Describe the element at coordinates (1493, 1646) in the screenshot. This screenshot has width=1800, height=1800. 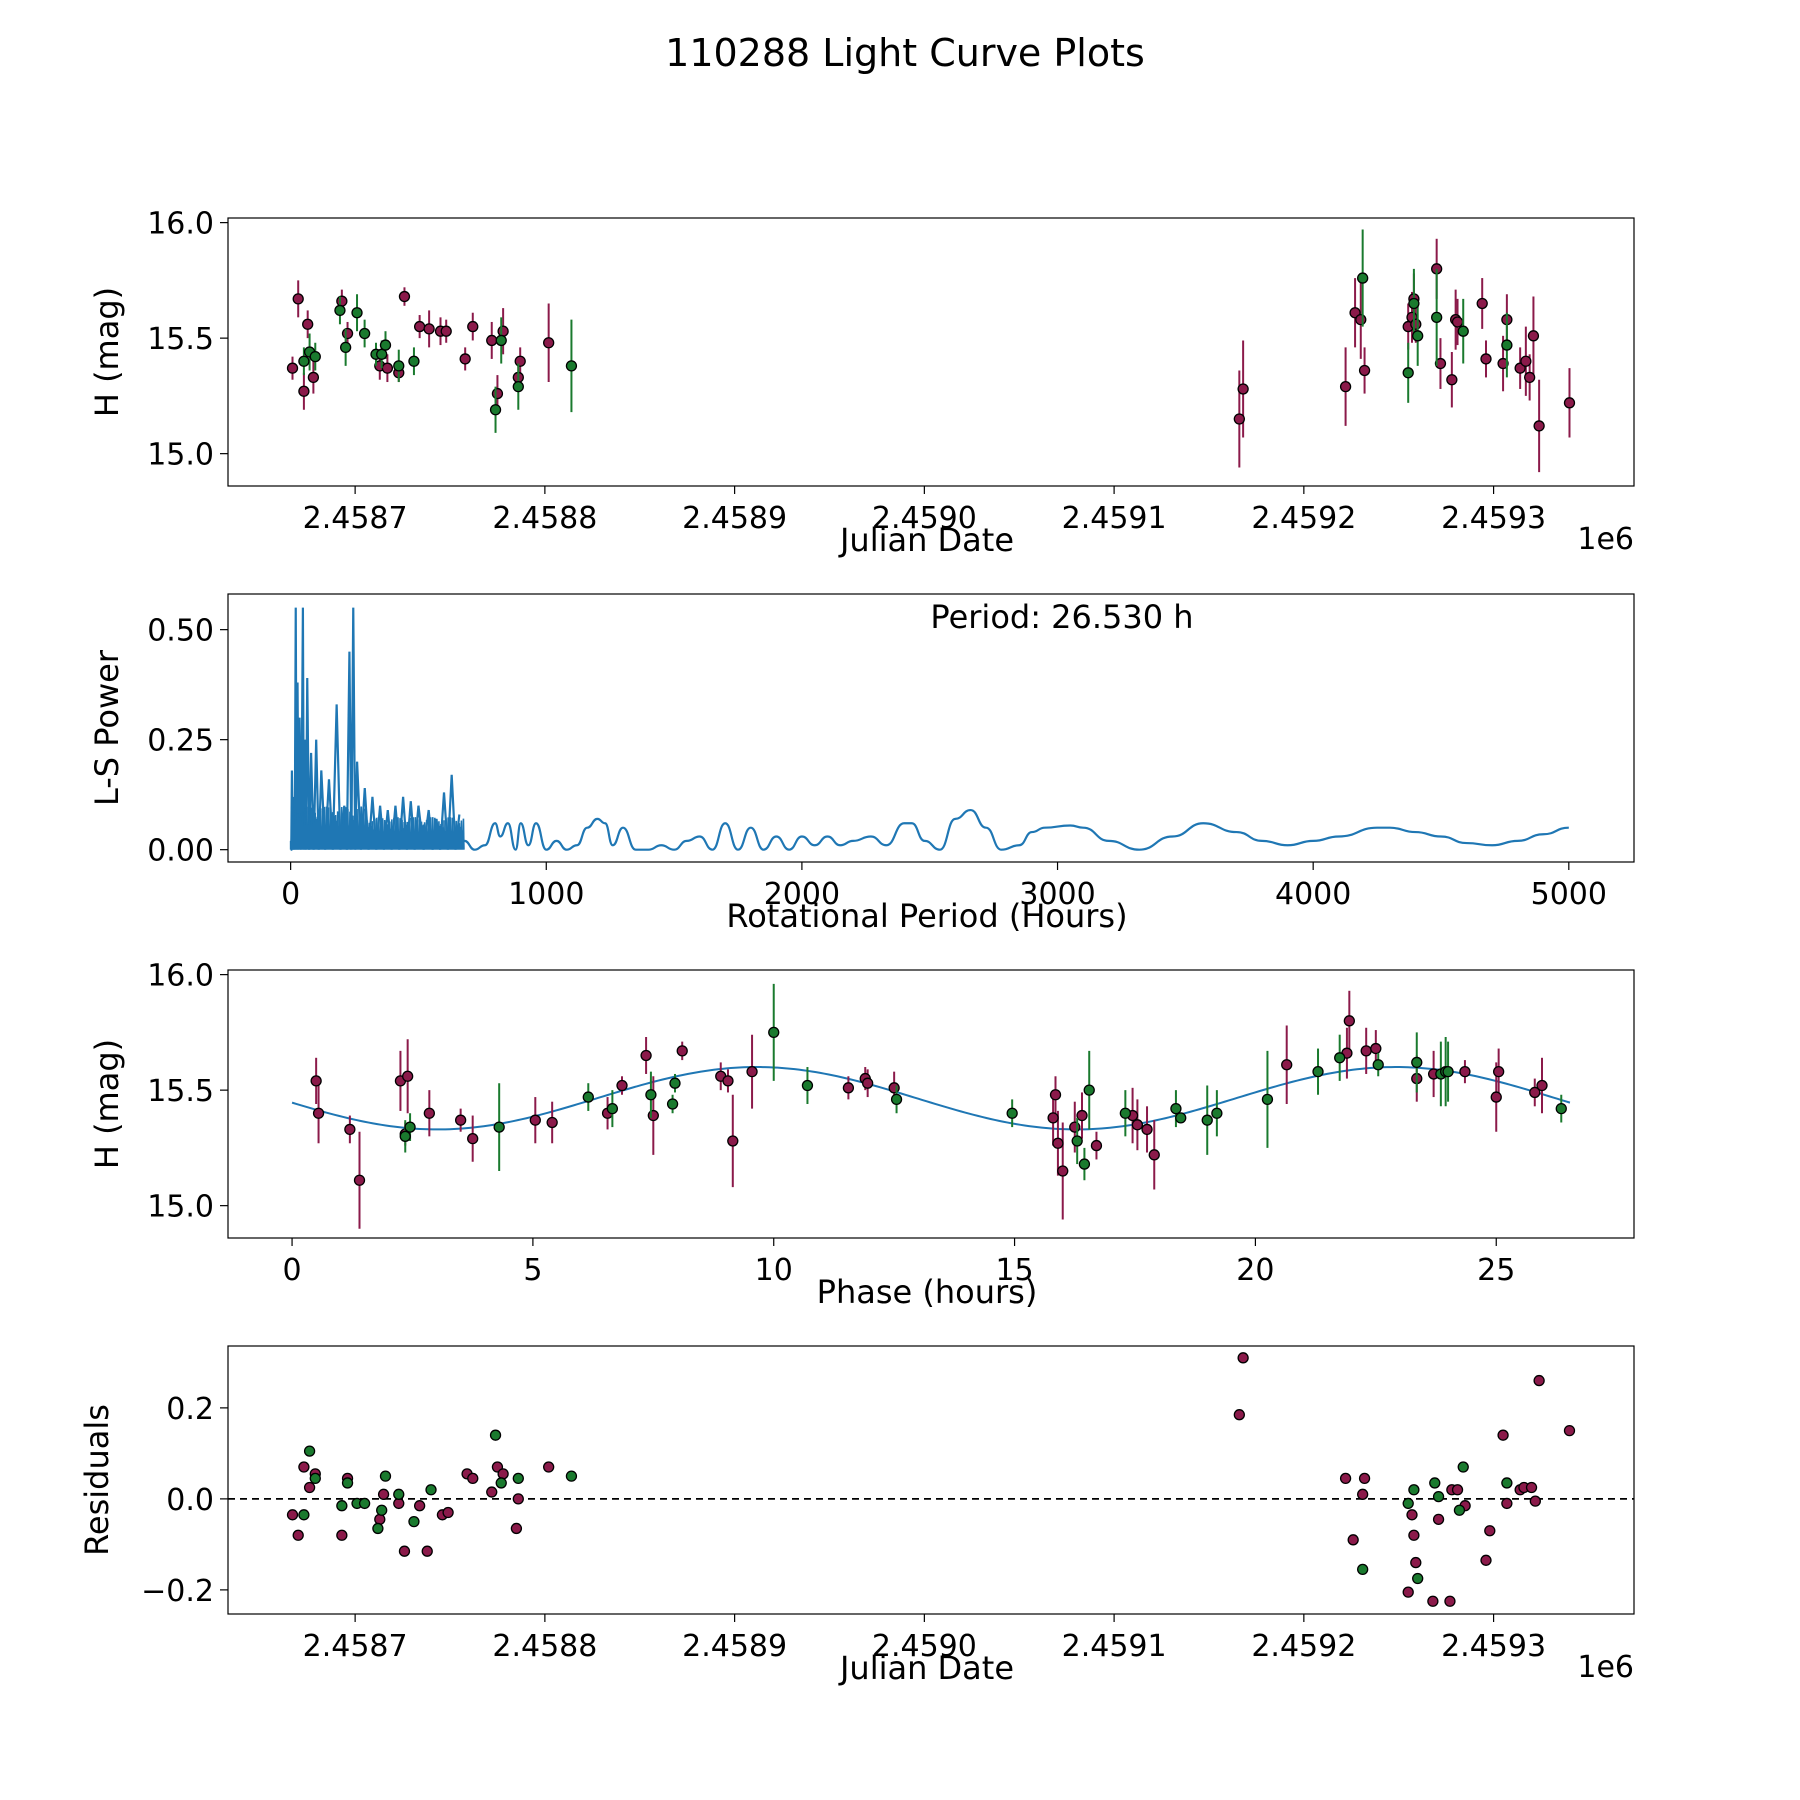
I see `x-tick-label: 2.4593` at that location.